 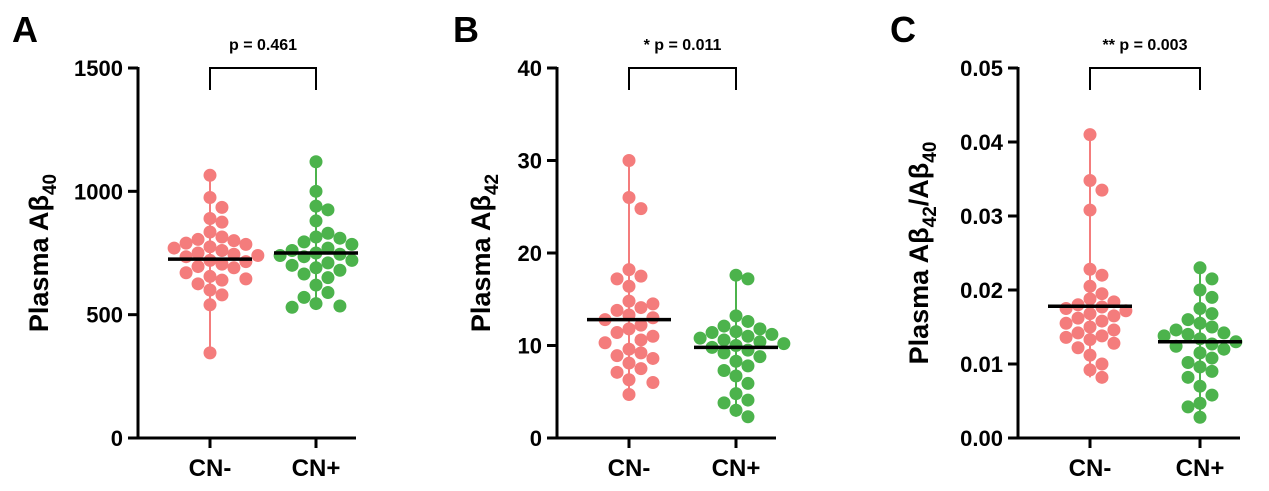 What do you see at coordinates (981, 68) in the screenshot?
I see `y-tick-label: 0.05` at bounding box center [981, 68].